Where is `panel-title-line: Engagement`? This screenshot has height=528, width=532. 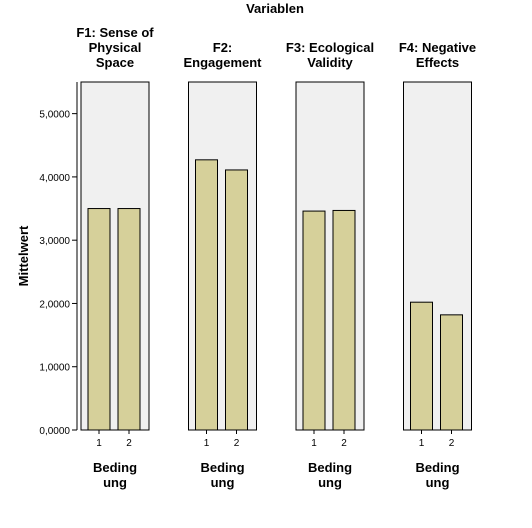
panel-title-line: Engagement is located at coordinates (222, 62).